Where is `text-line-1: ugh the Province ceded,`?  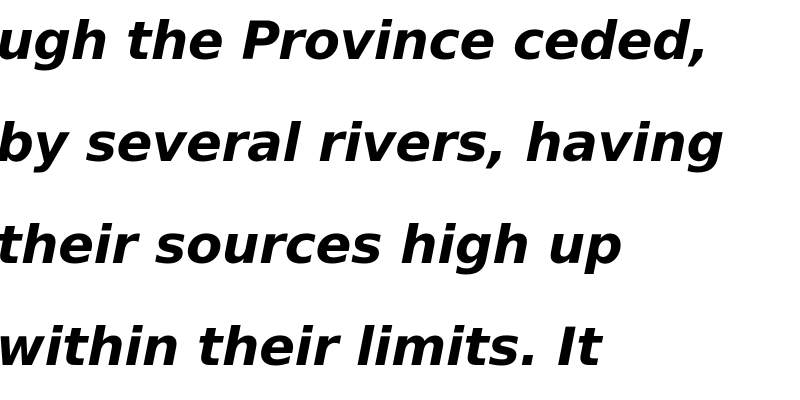 text-line-1: ugh the Province ceded, is located at coordinates (355, 41).